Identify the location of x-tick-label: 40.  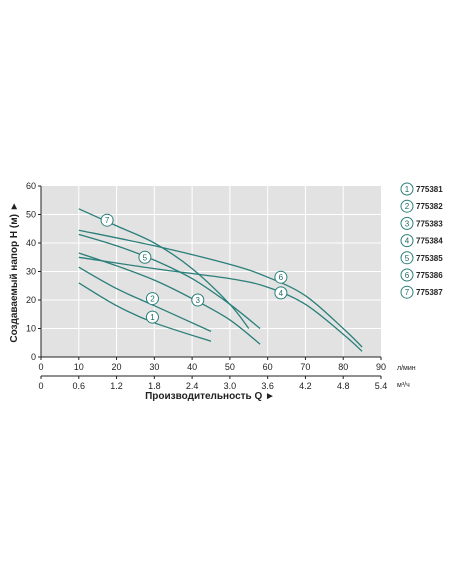
(192, 367).